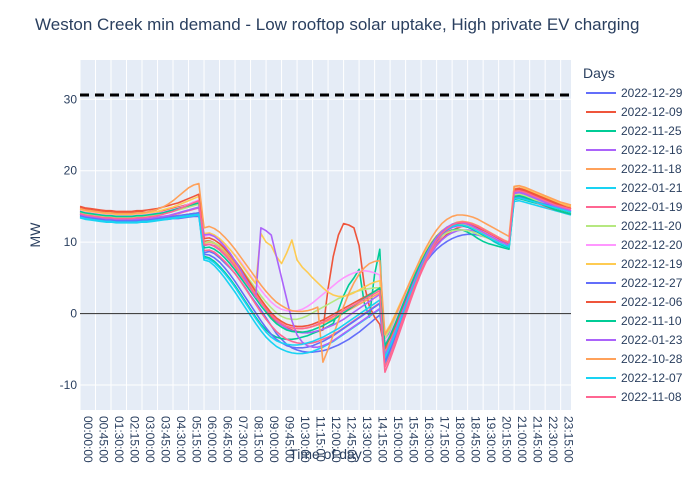 This screenshot has height=500, width=700. Describe the element at coordinates (651, 226) in the screenshot. I see `legend-label: 2022-11-20` at that location.